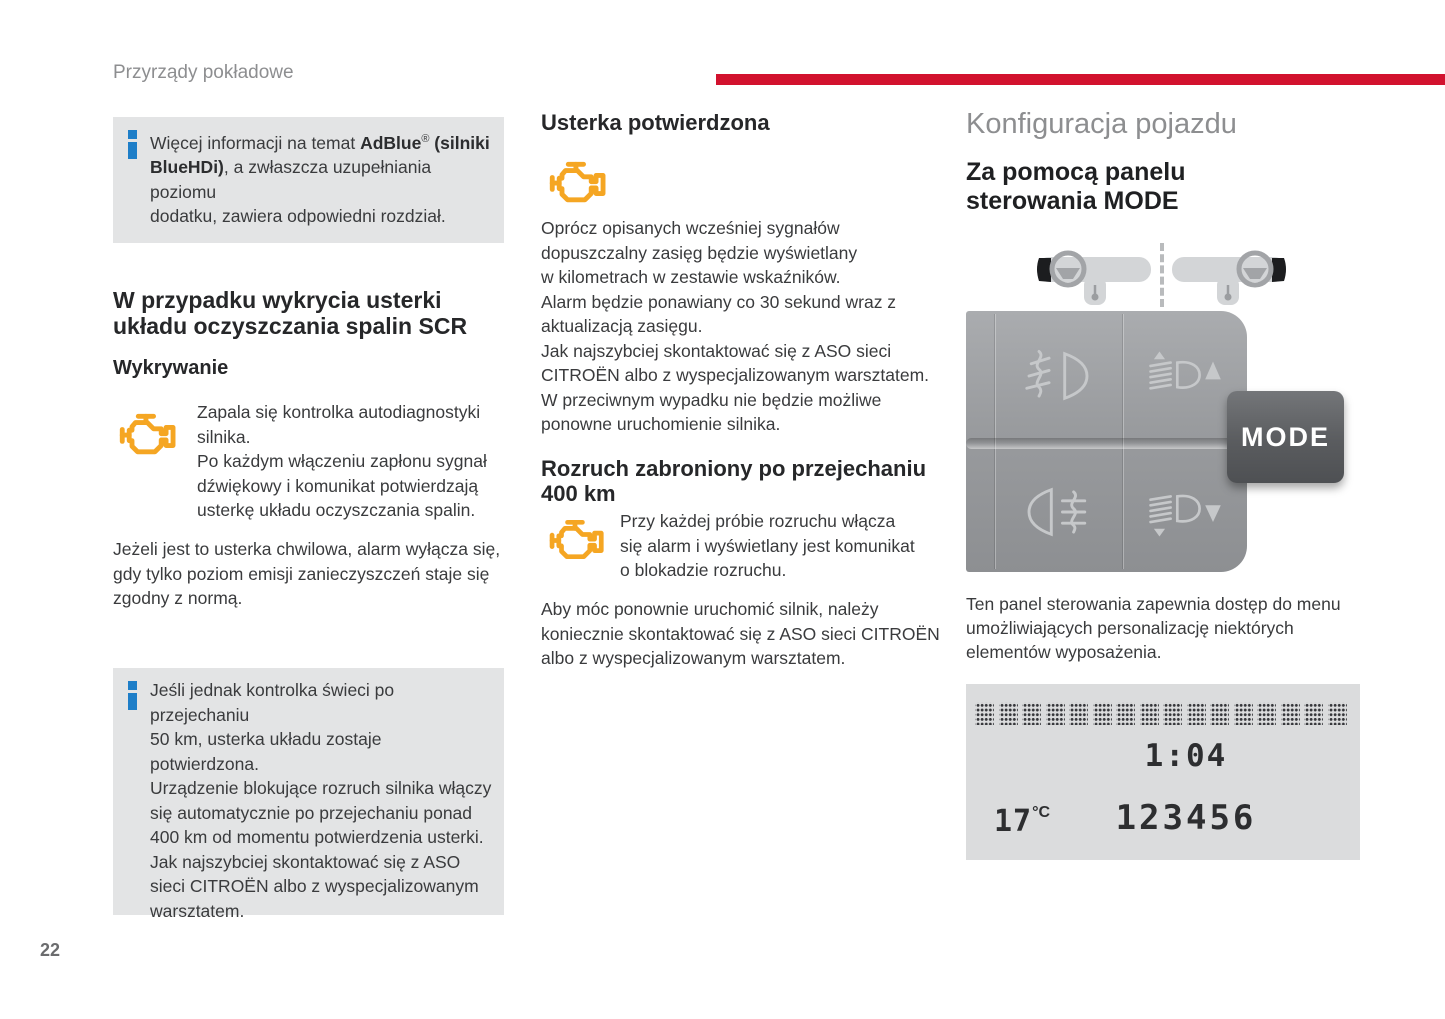 The height and width of the screenshot is (1019, 1445). What do you see at coordinates (255, 142) in the screenshot?
I see `info-text-segment: Więcej informacji na temat` at bounding box center [255, 142].